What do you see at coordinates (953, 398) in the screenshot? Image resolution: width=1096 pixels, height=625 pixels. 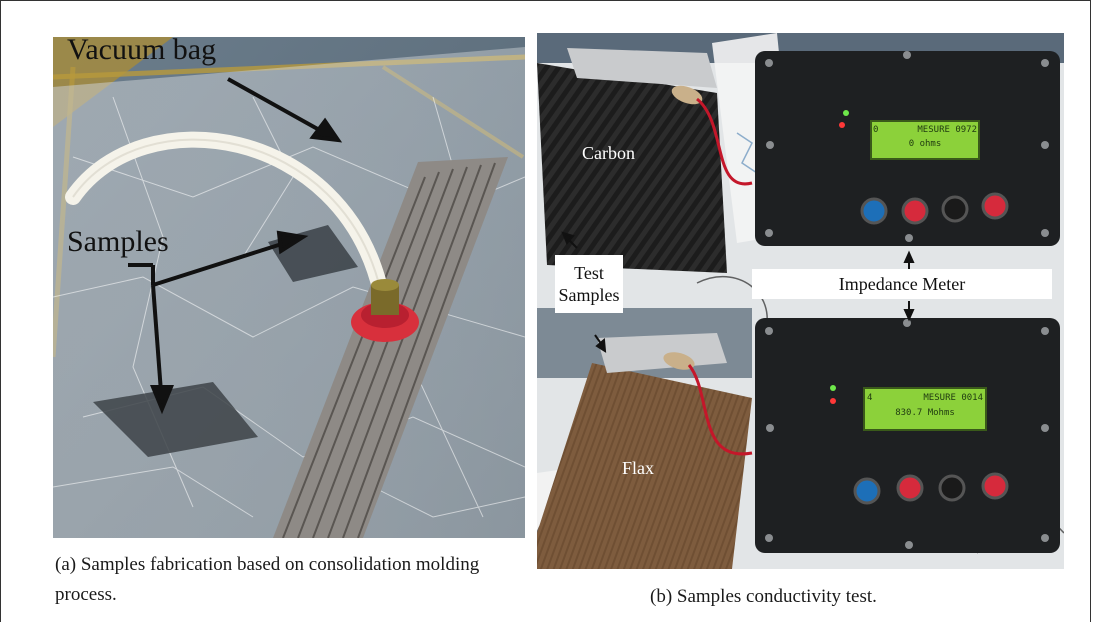 I see `lcd-bottom-reading-label: MESURE 0014` at bounding box center [953, 398].